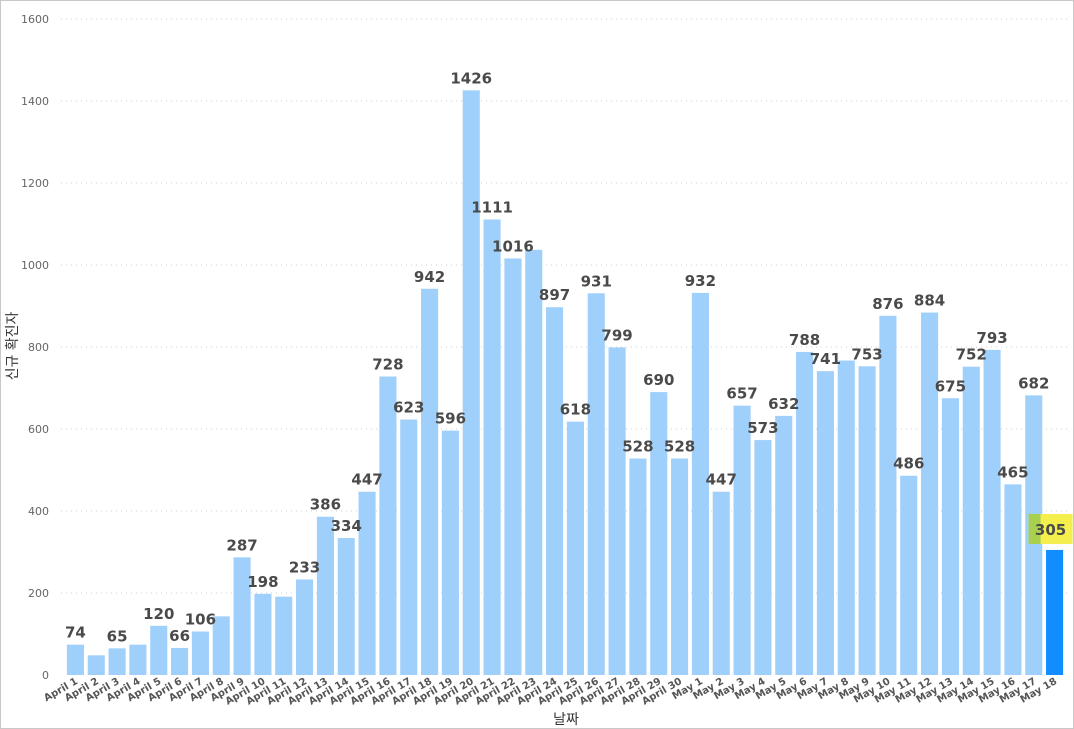 The height and width of the screenshot is (729, 1074). I want to click on data-label: 120, so click(158, 614).